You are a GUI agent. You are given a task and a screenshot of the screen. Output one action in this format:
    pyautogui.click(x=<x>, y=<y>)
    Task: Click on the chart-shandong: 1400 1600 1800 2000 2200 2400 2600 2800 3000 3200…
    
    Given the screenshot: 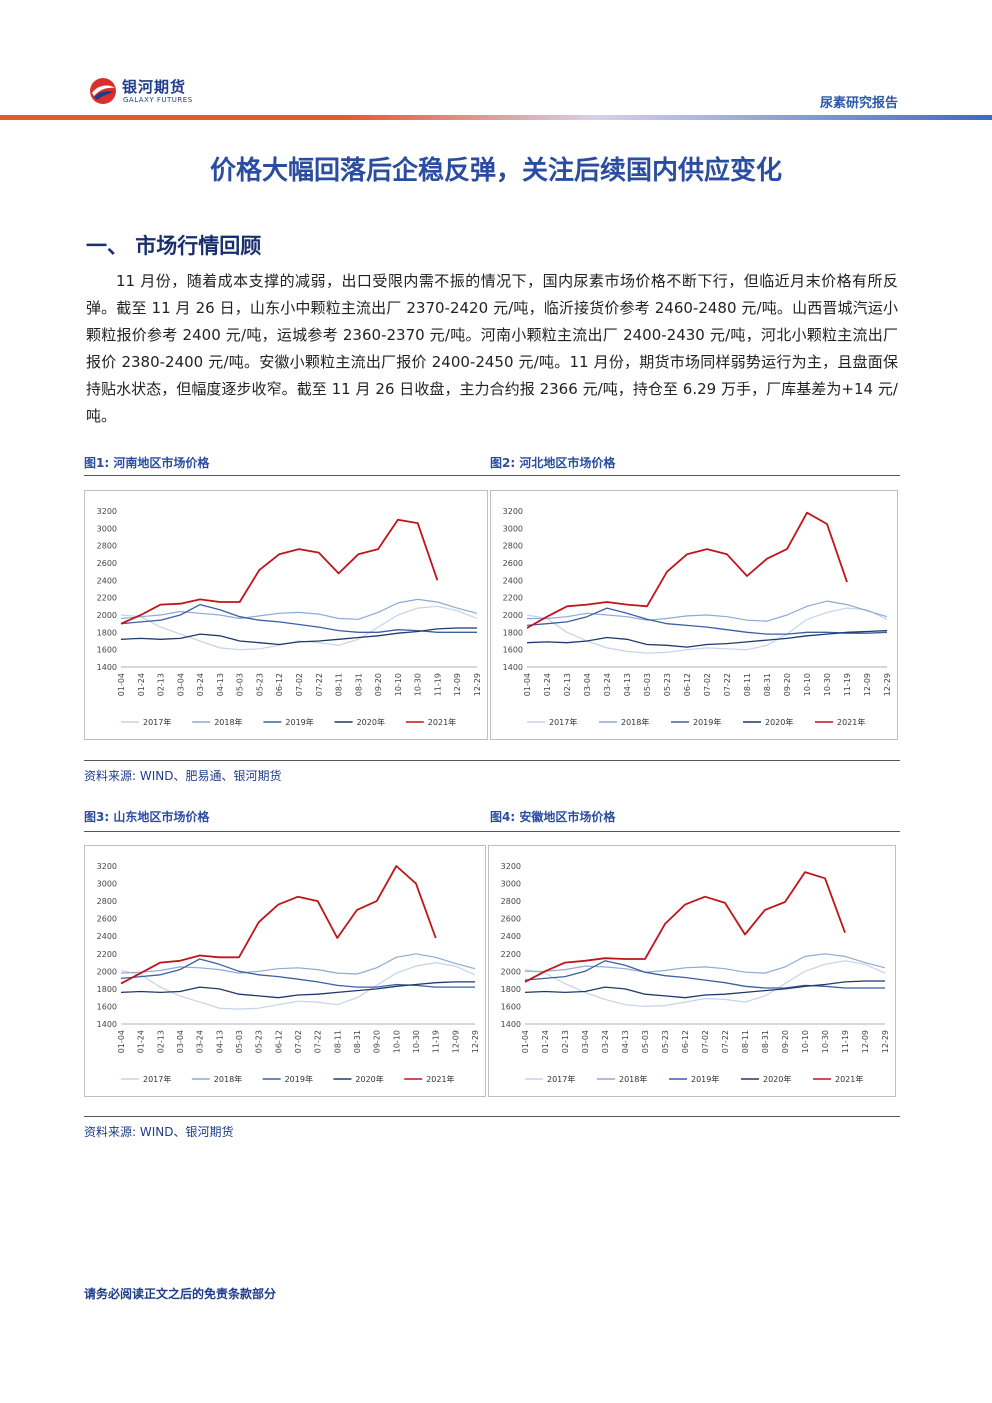 What is the action you would take?
    pyautogui.click(x=285, y=971)
    